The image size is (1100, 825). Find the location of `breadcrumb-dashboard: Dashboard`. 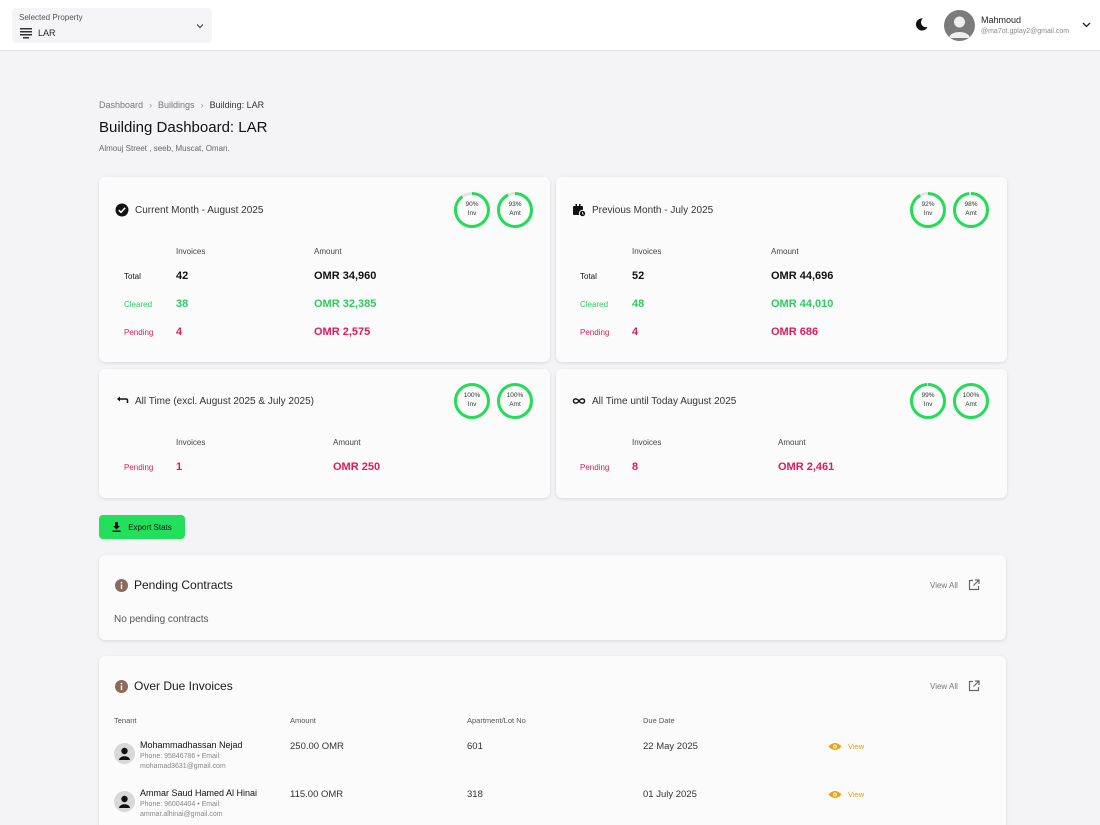

breadcrumb-dashboard: Dashboard is located at coordinates (121, 105).